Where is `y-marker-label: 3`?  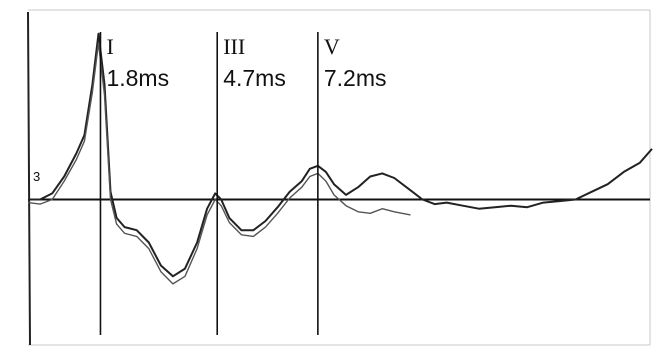 y-marker-label: 3 is located at coordinates (36, 176).